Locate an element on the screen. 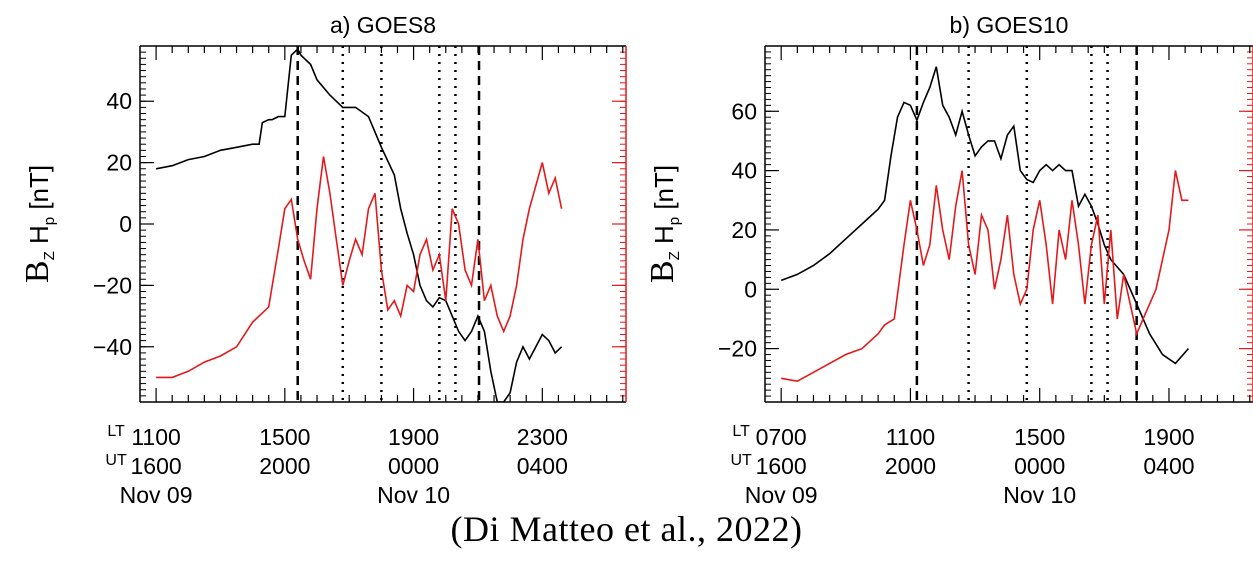 This screenshot has width=1253, height=572. x-tick-label-lt: 0700 is located at coordinates (781, 437).